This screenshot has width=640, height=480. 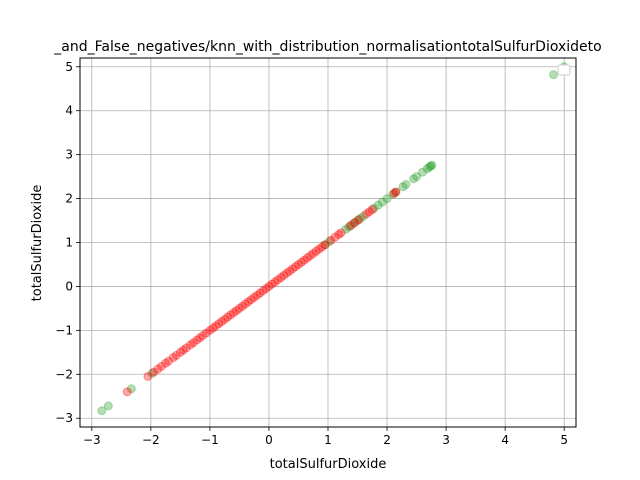 What do you see at coordinates (64, 418) in the screenshot?
I see `y-tick-label: −3` at bounding box center [64, 418].